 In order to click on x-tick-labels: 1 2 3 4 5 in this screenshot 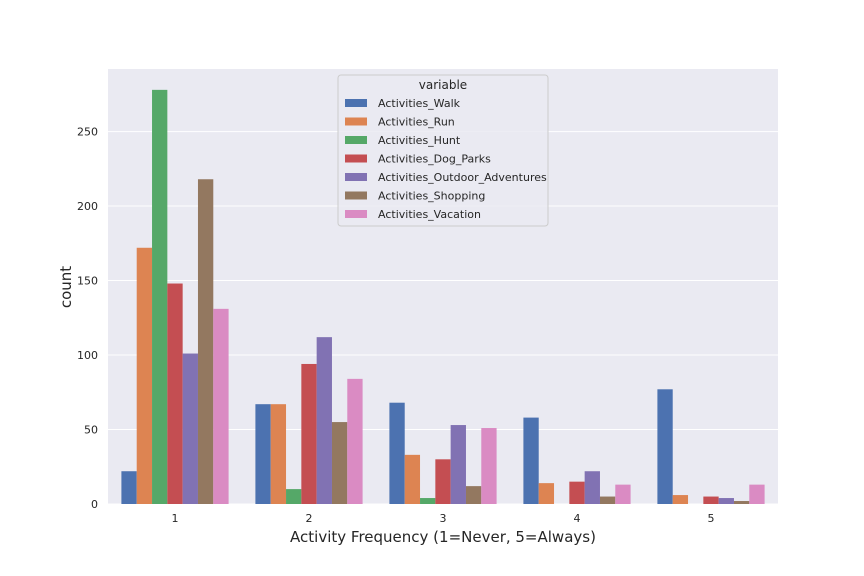, I will do `click(443, 518)`.